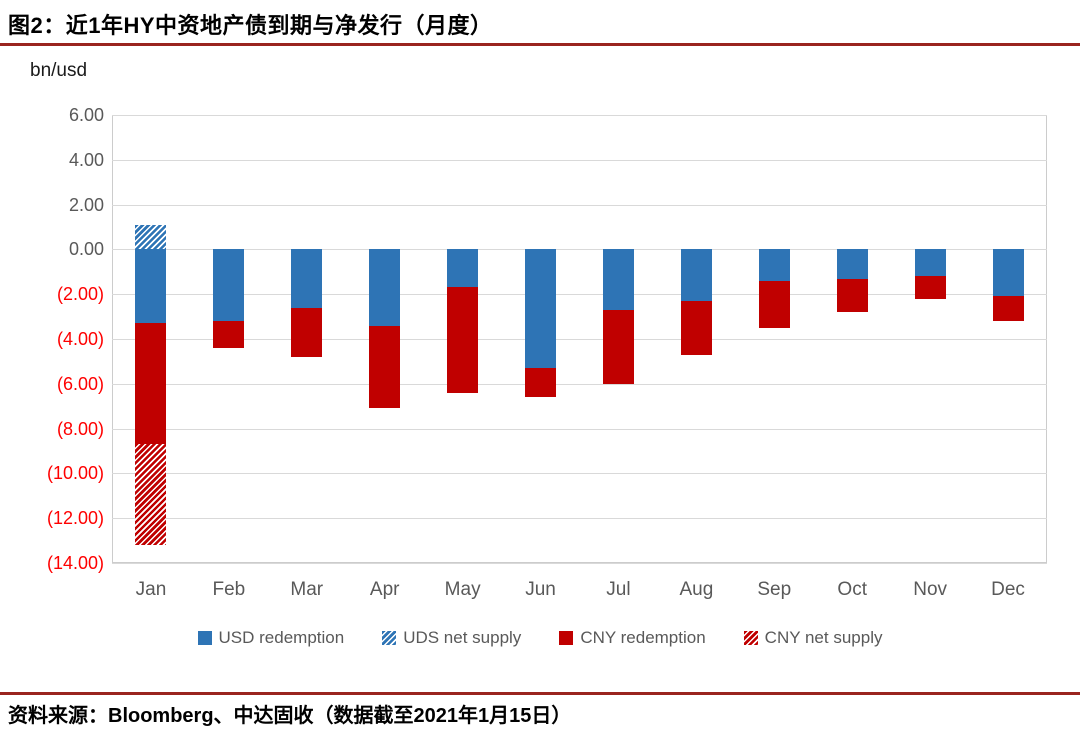 The image size is (1080, 731). Describe the element at coordinates (643, 637) in the screenshot. I see `legend-label: CNY redemption` at that location.